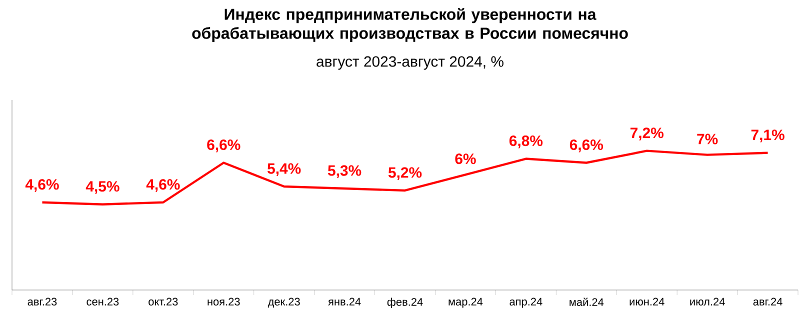 Image resolution: width=800 pixels, height=320 pixels. Describe the element at coordinates (345, 171) in the screenshot. I see `data-label: 5,3%` at that location.